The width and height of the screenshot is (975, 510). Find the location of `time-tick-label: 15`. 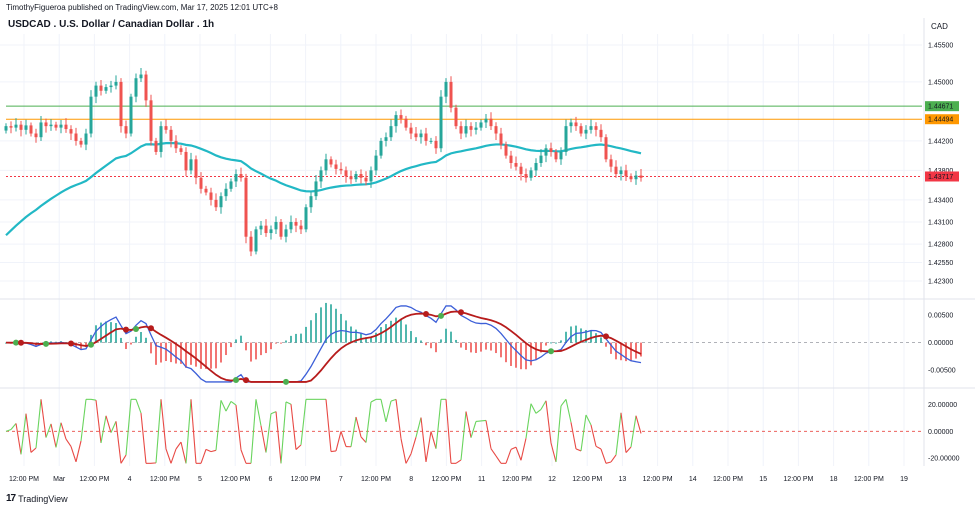

time-tick-label: 15 is located at coordinates (763, 479).